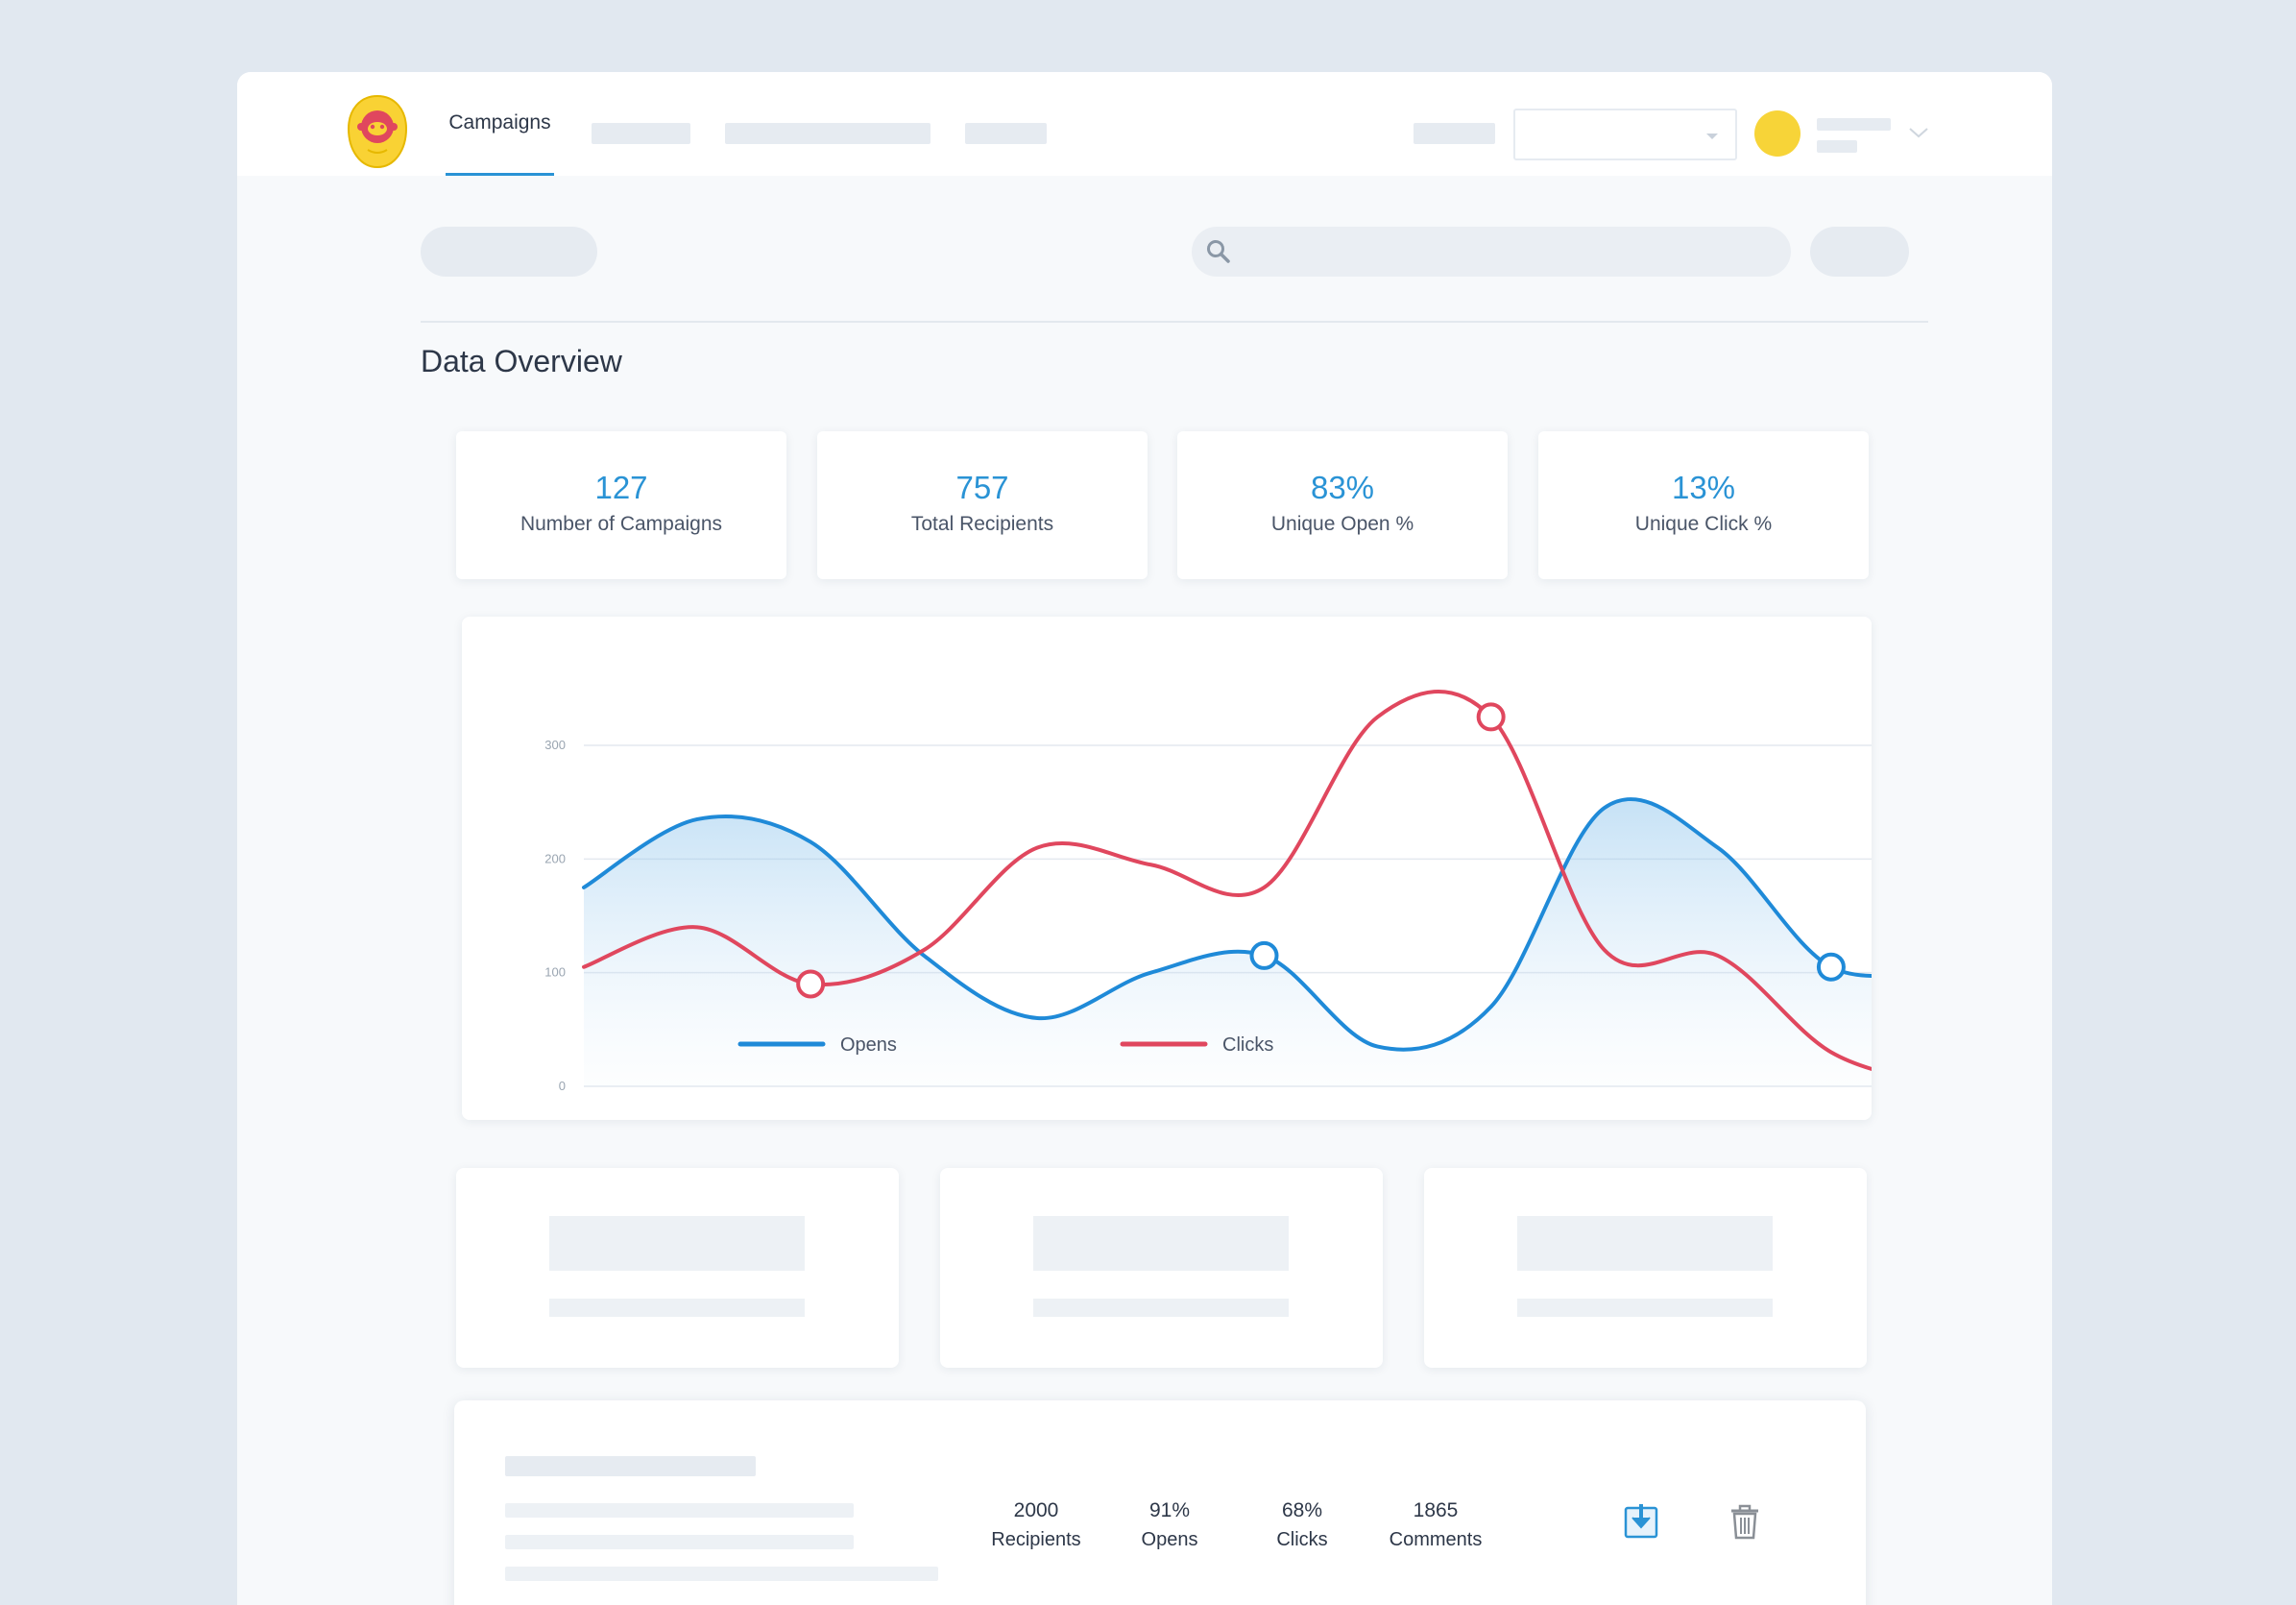 The image size is (2296, 1605). I want to click on stat-value: 83%, so click(1342, 487).